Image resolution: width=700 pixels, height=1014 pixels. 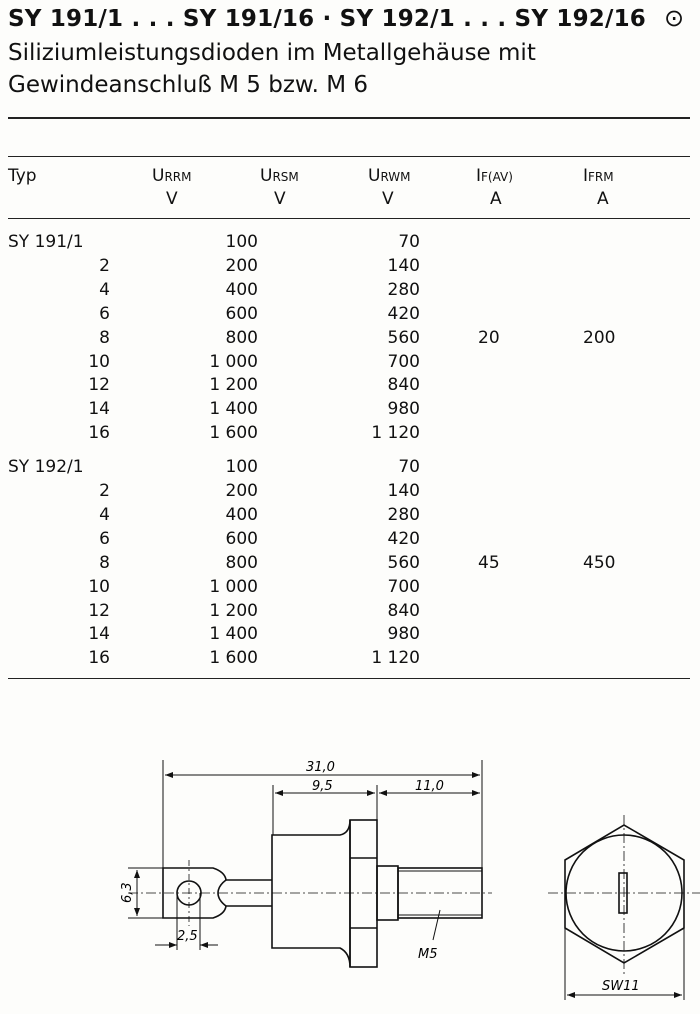 What do you see at coordinates (409, 242) in the screenshot?
I see `urwm-cell: 70` at bounding box center [409, 242].